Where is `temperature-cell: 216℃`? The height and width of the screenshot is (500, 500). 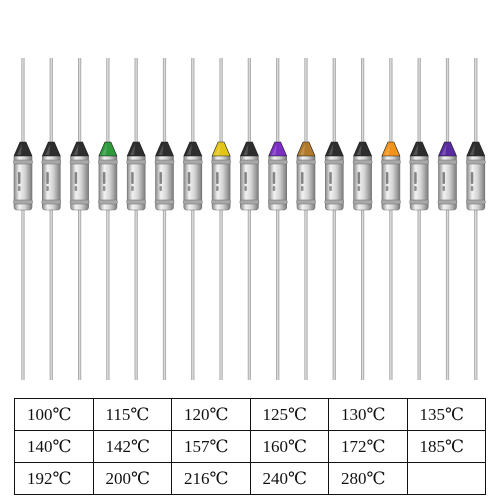
temperature-cell: 216℃ is located at coordinates (211, 478).